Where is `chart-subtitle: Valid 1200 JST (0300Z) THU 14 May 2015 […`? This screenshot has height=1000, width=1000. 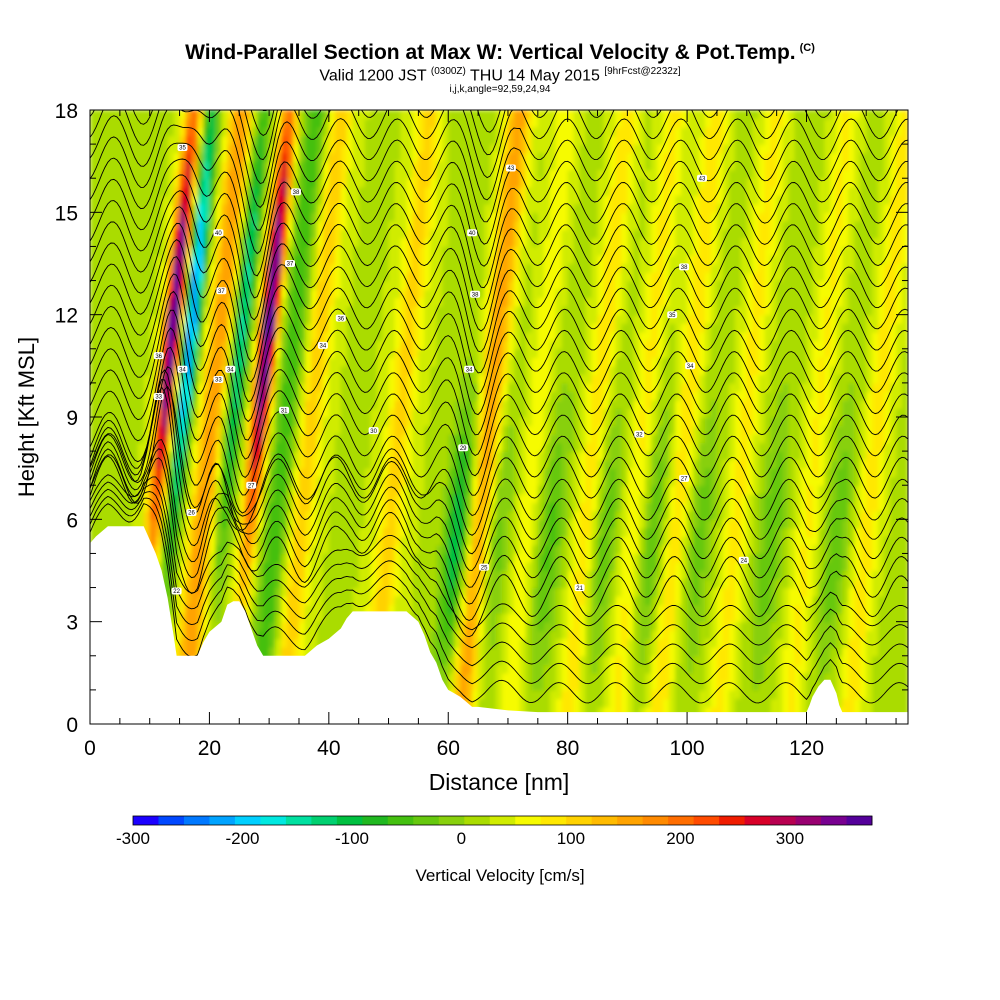
chart-subtitle: Valid 1200 JST (0300Z) THU 14 May 2015 [… is located at coordinates (500, 74).